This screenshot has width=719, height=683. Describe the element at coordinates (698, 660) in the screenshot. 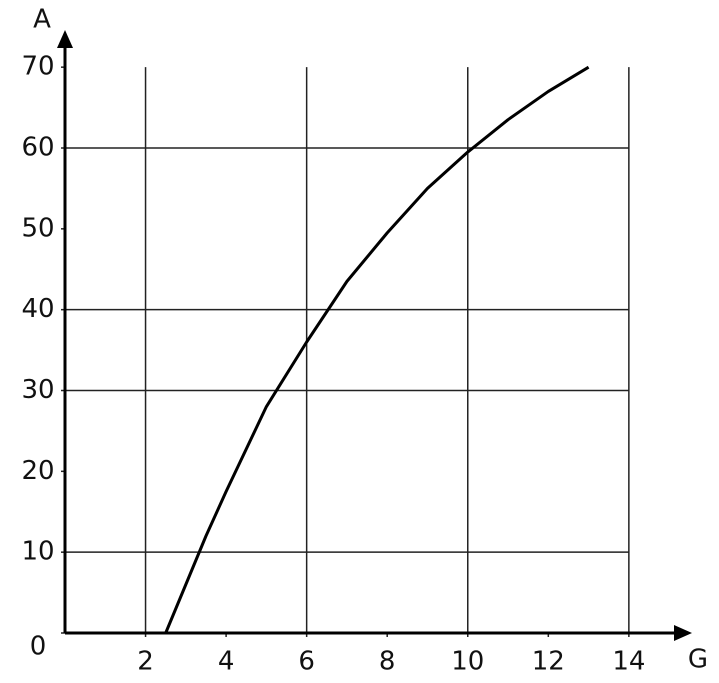

I see `x-axis-label: G` at that location.